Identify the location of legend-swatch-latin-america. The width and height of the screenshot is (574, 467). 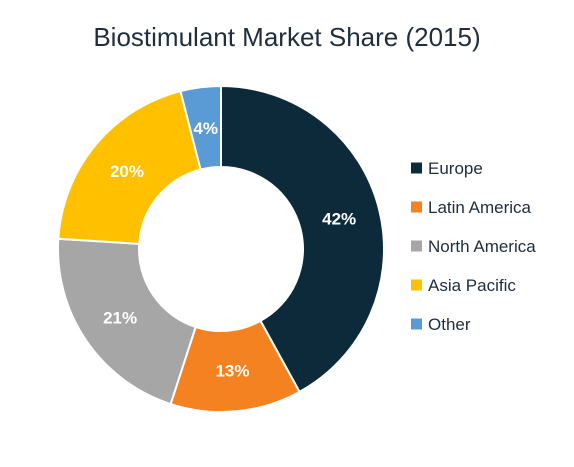
(416, 207).